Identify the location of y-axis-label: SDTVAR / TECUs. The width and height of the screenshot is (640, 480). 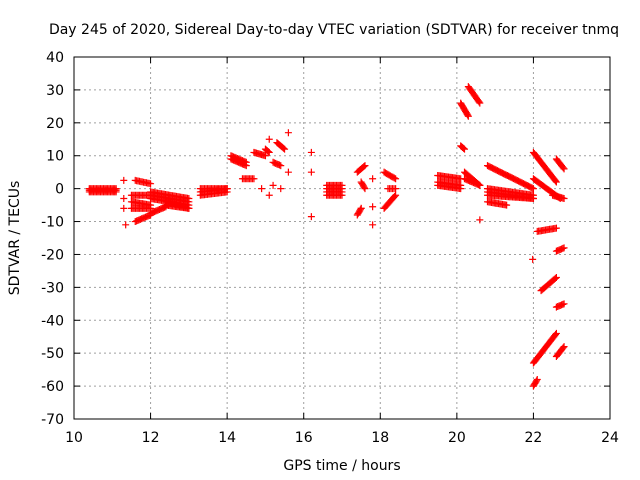
(15, 238).